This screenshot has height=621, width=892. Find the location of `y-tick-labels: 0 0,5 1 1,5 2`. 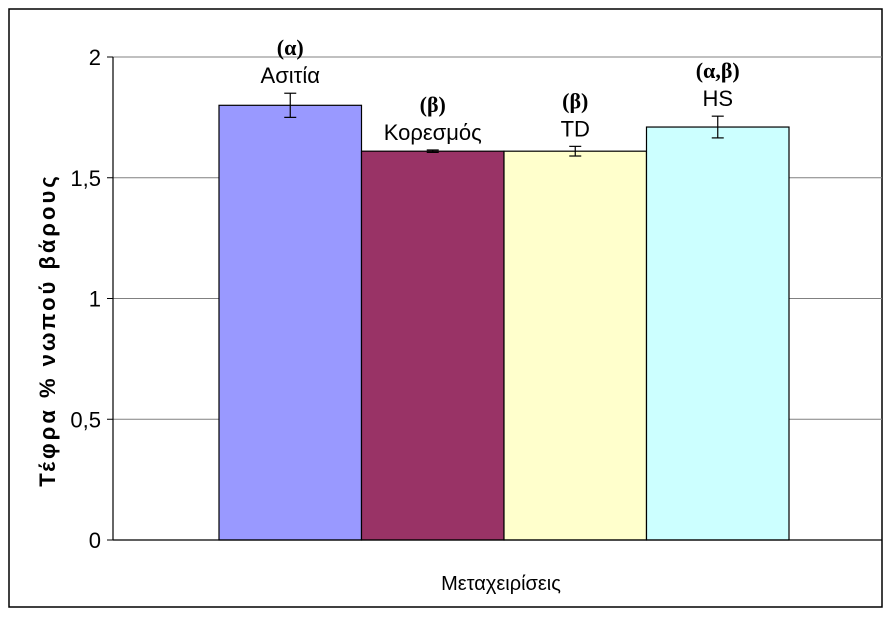

y-tick-labels: 0 0,5 1 1,5 2 is located at coordinates (91, 299).